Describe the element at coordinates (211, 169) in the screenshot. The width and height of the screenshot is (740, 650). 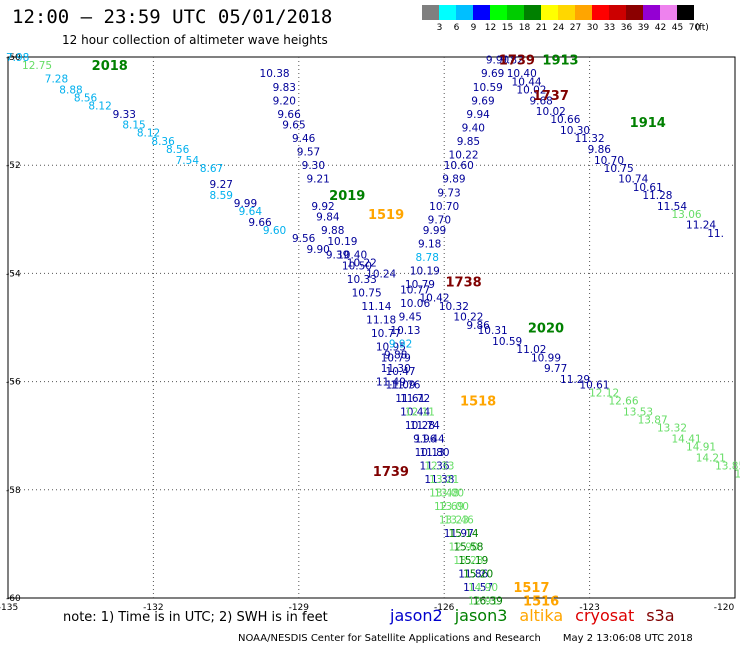
I see `swh-value: 8.67` at that location.